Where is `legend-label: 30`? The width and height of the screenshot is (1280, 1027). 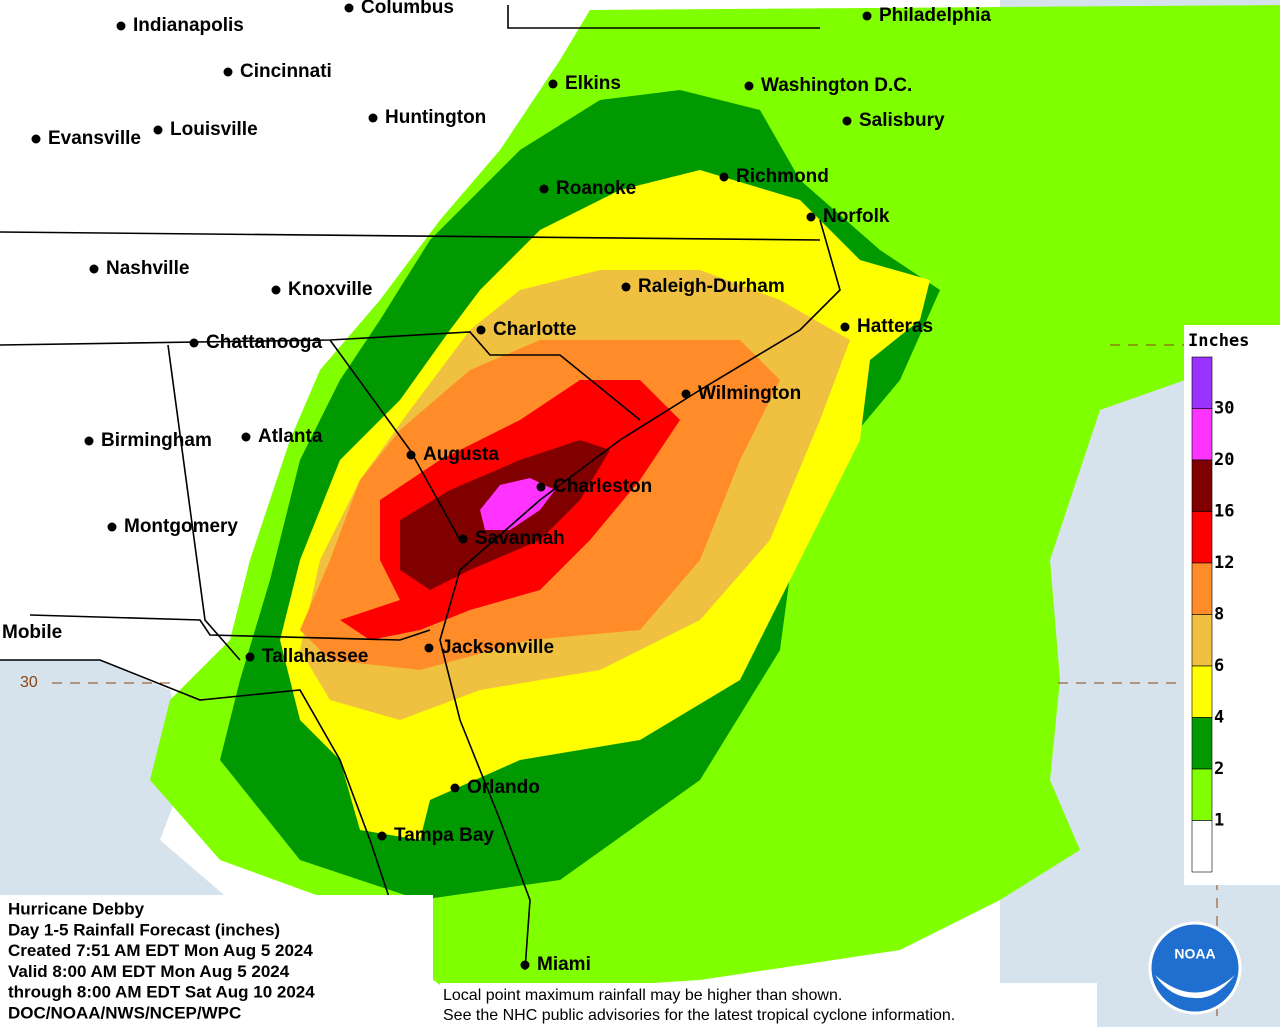
legend-label: 30 is located at coordinates (1224, 409).